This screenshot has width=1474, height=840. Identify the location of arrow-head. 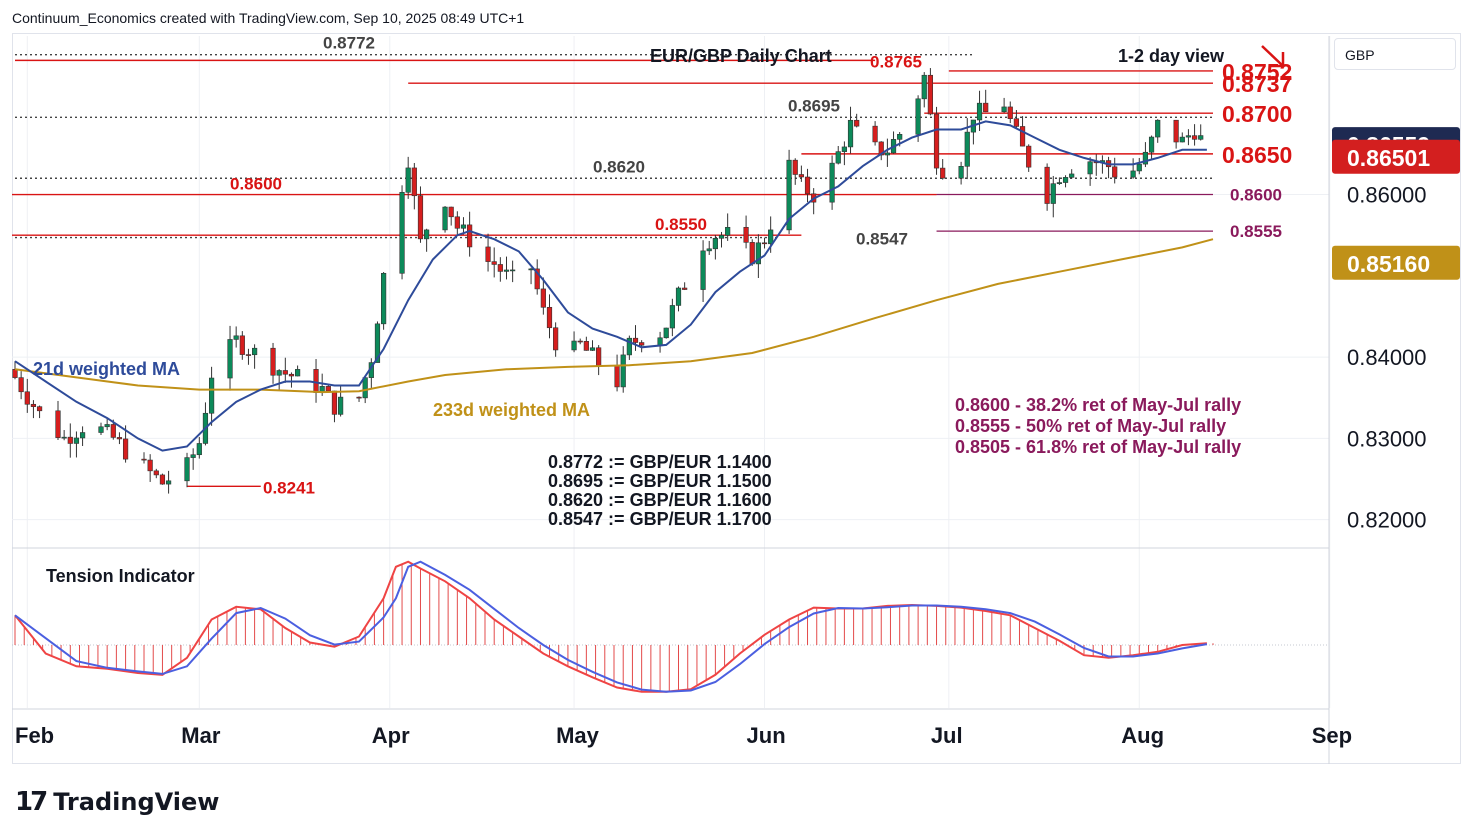
(1277, 60).